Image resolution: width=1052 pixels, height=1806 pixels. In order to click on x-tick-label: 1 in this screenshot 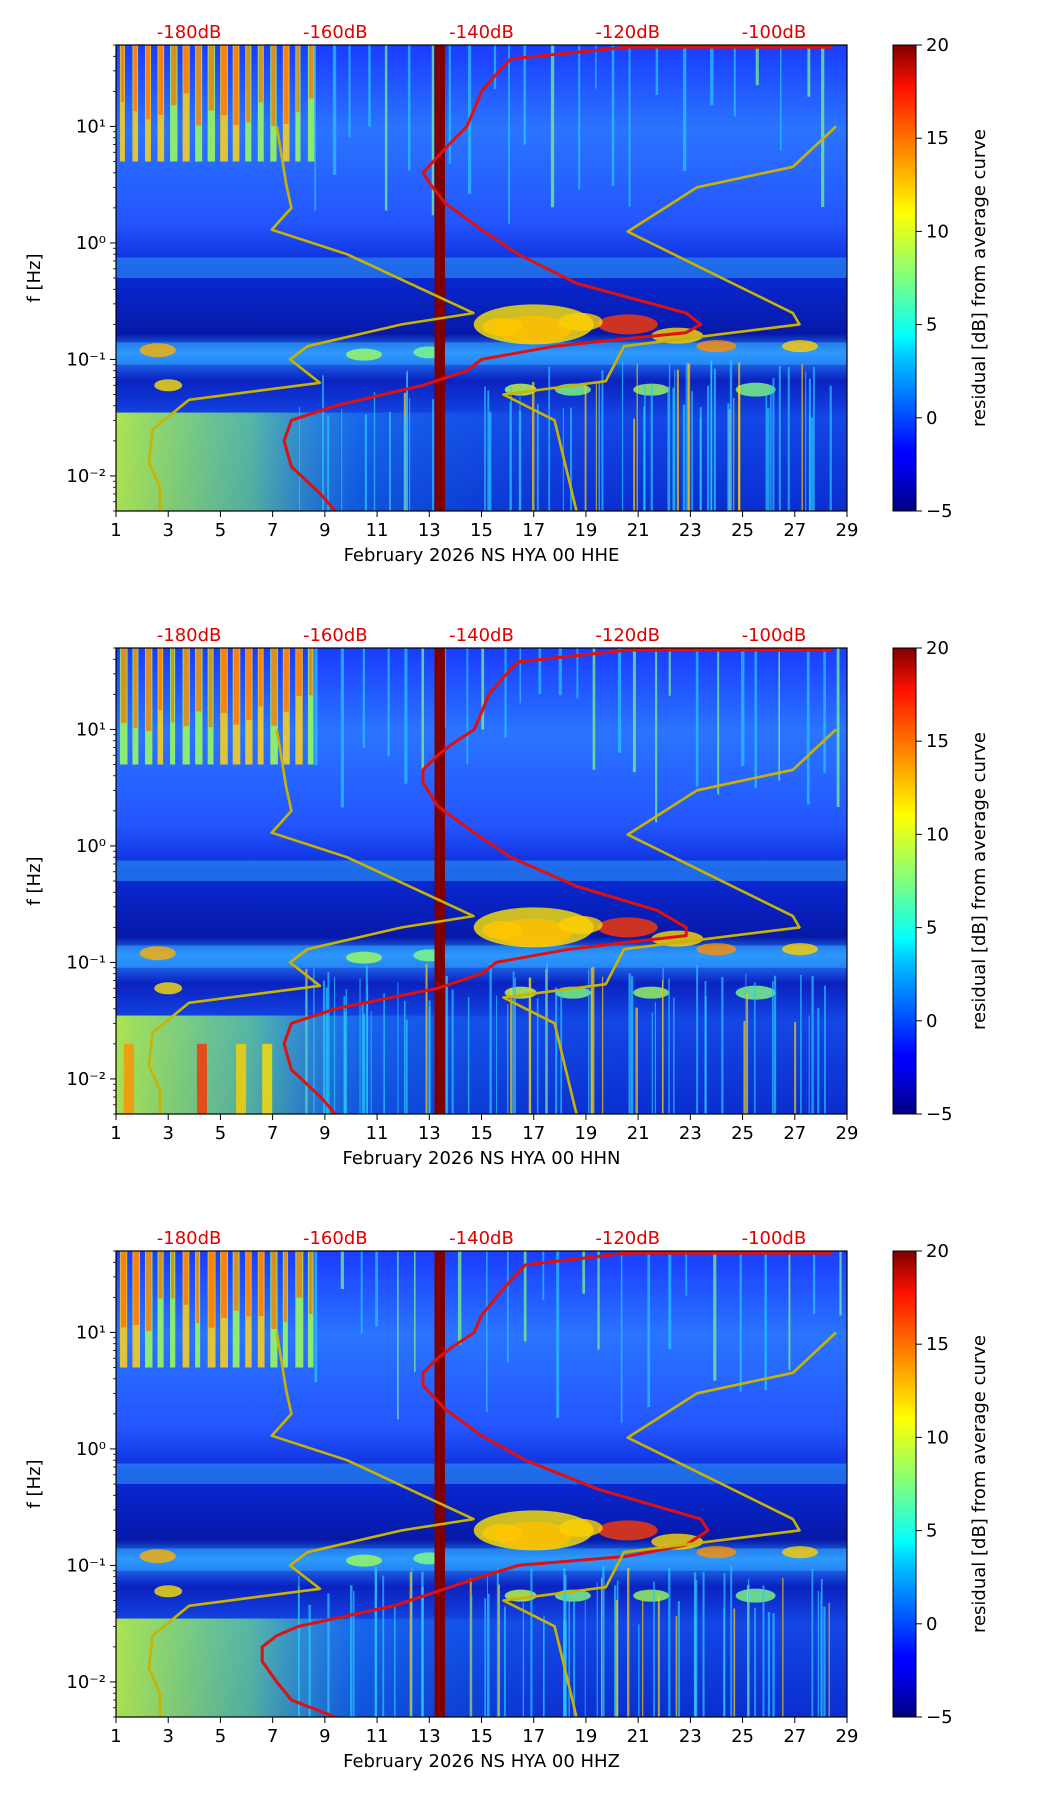, I will do `click(115, 1133)`.